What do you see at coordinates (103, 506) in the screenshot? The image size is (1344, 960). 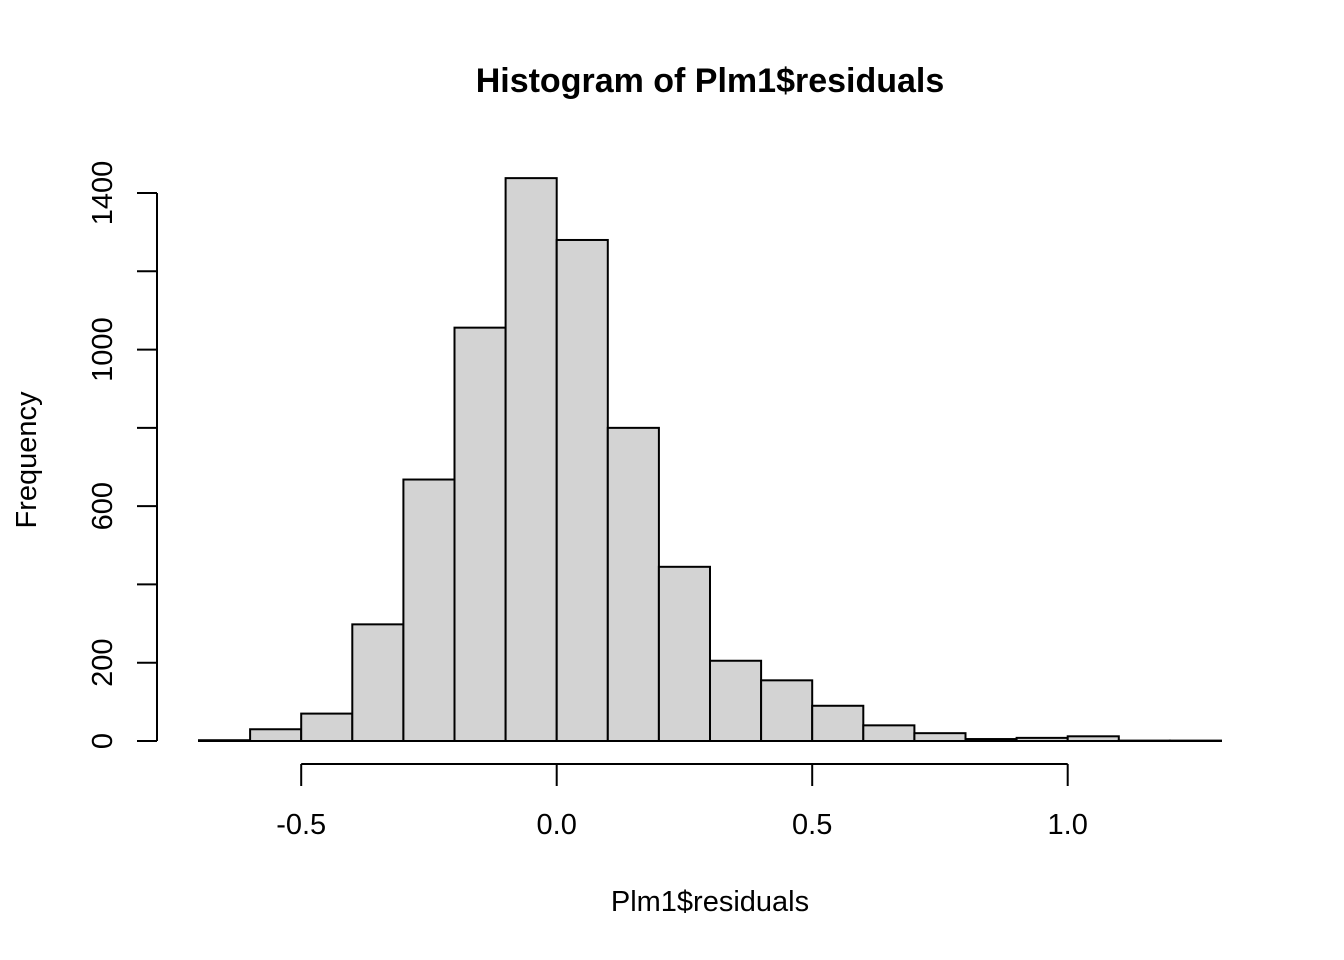 I see `y-tick-label: 600` at bounding box center [103, 506].